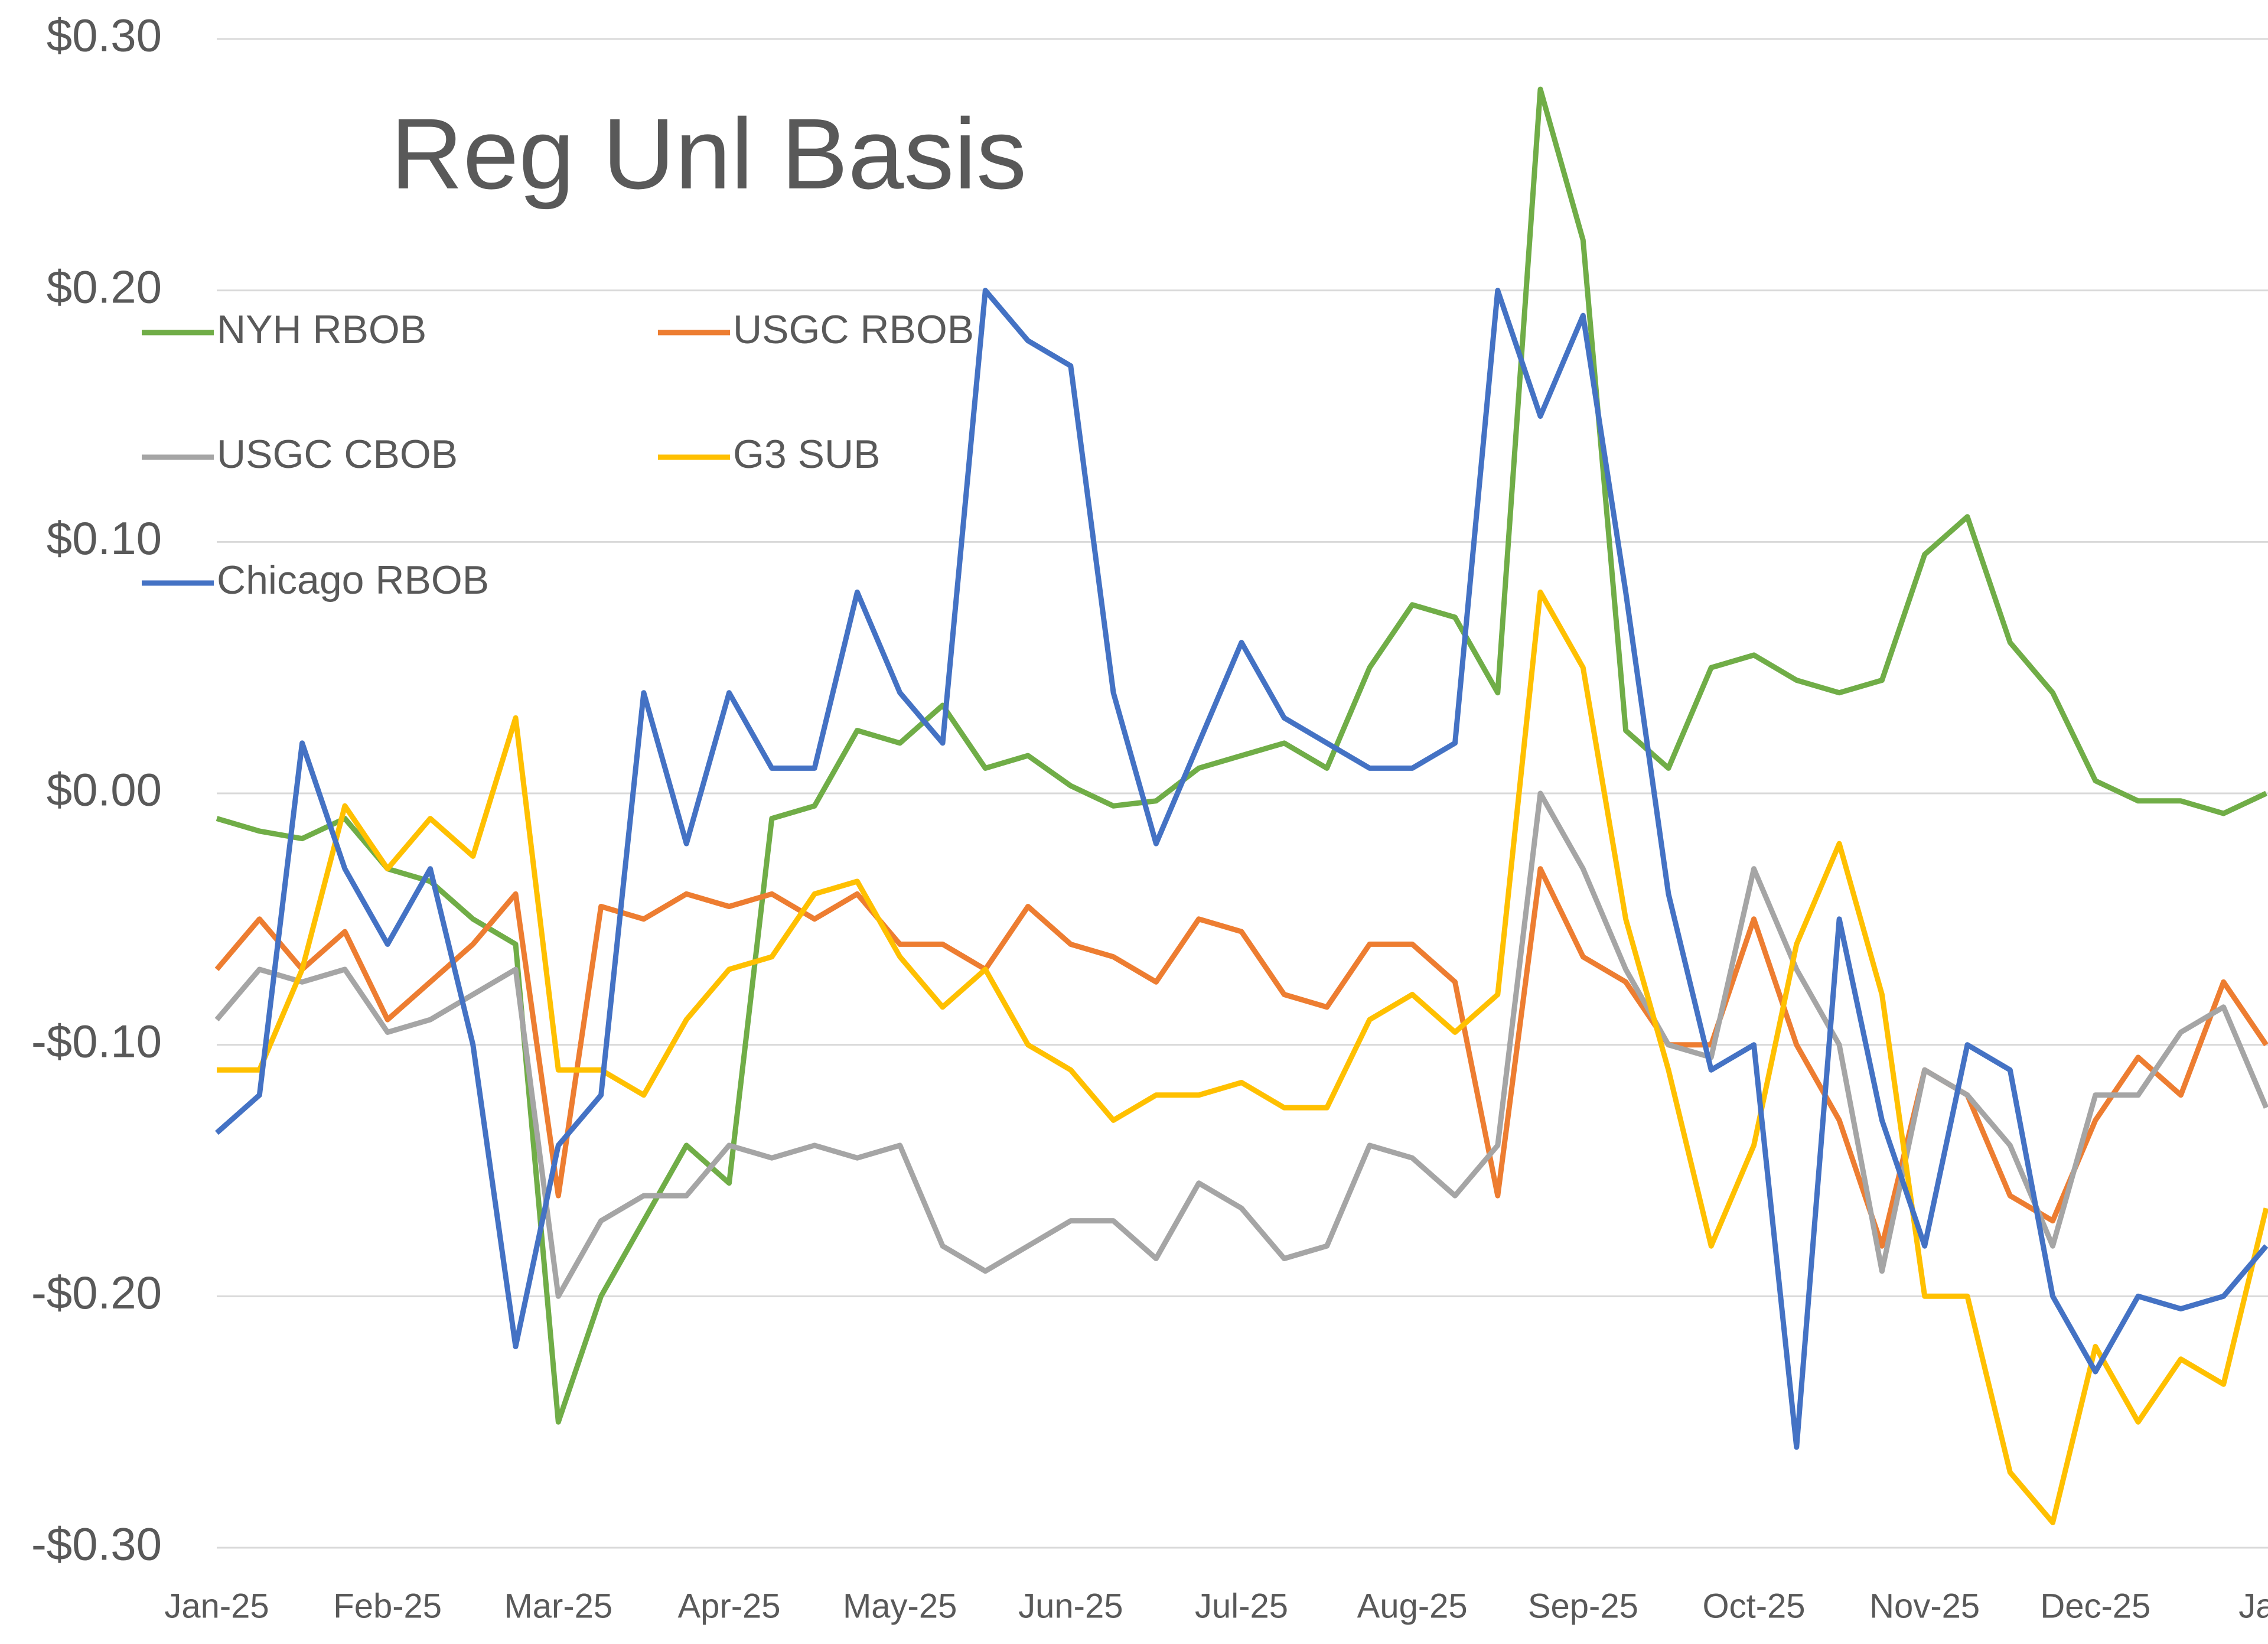  What do you see at coordinates (353, 580) in the screenshot?
I see `legend-label: Chicago RBOB` at bounding box center [353, 580].